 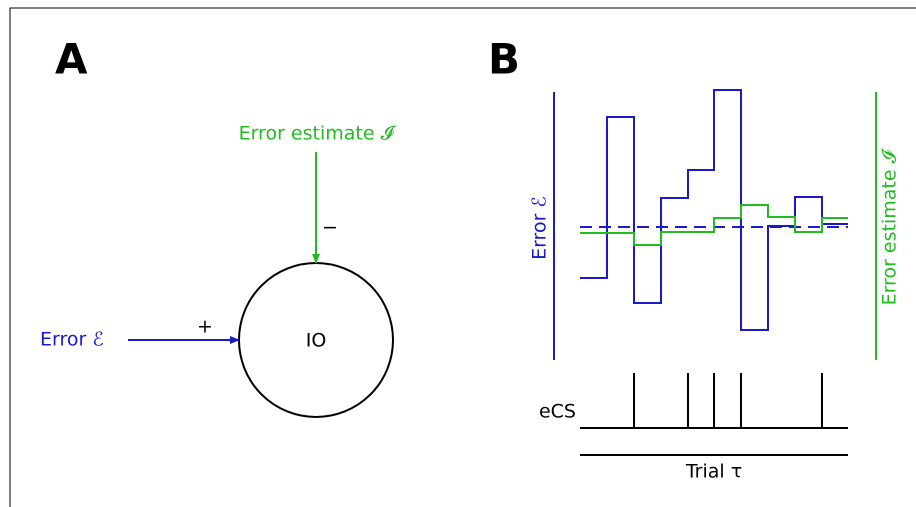 I want to click on input-label: Error ℰ, so click(x=72, y=340).